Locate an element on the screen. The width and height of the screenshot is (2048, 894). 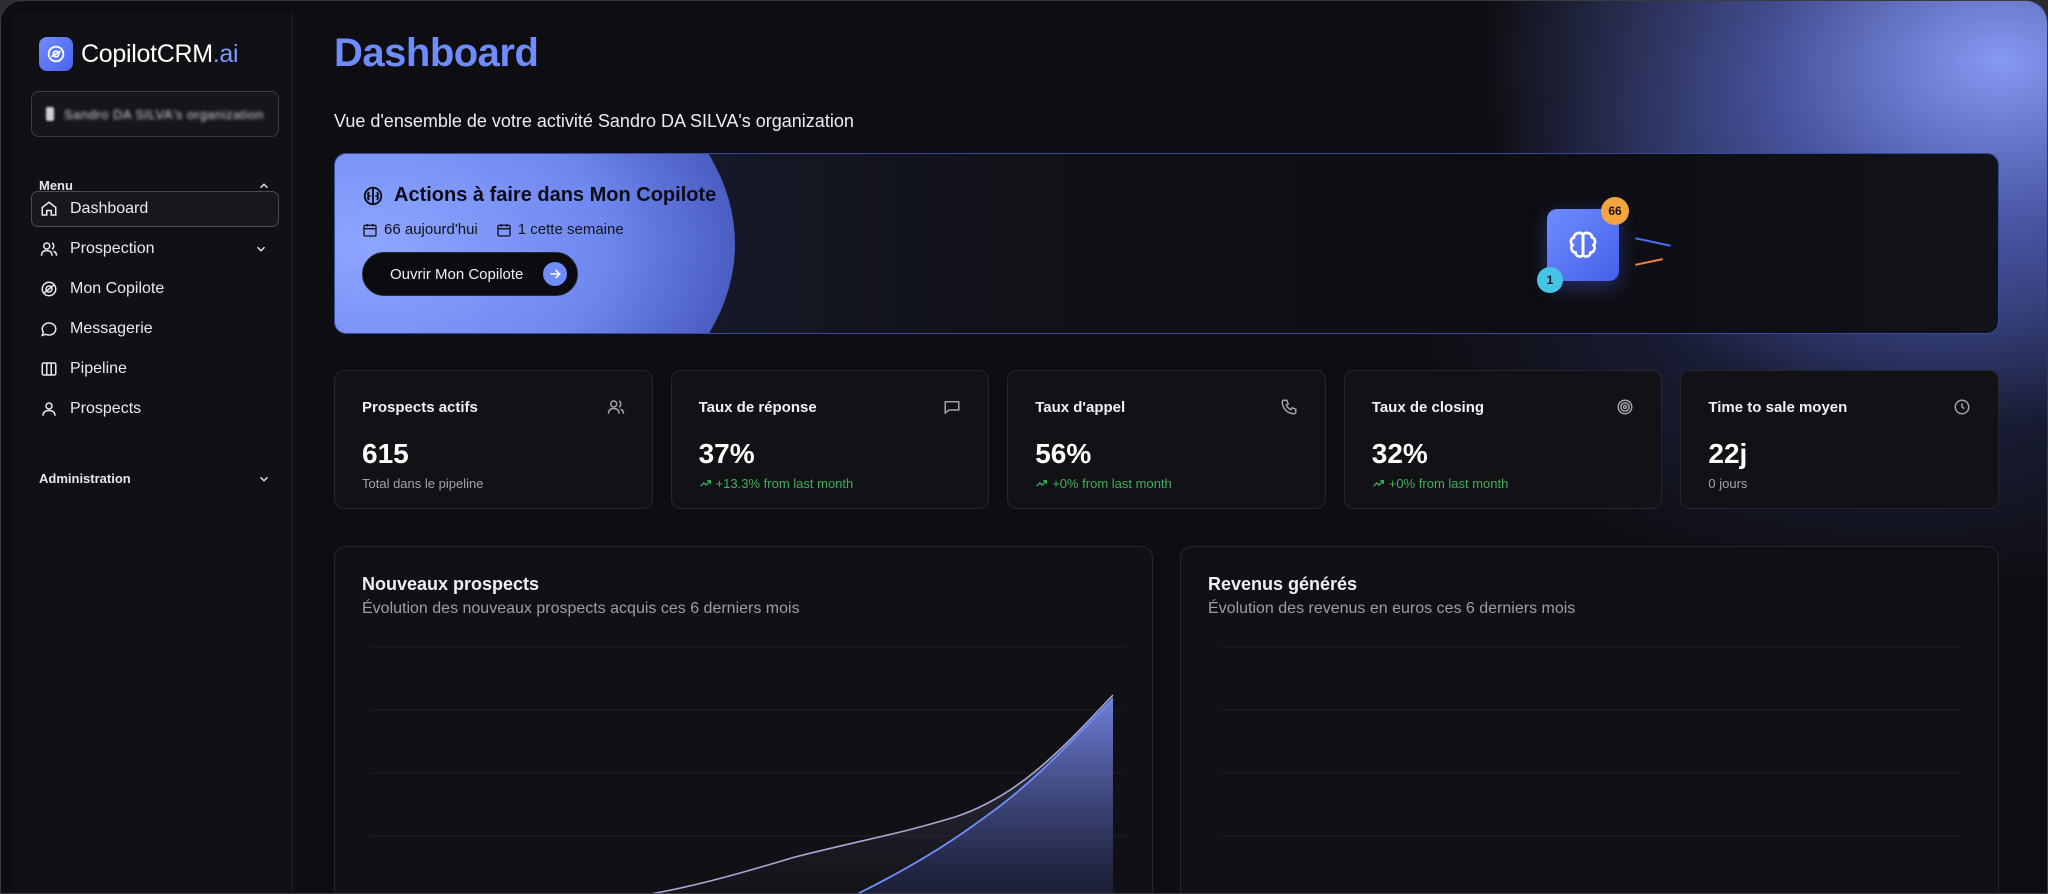
banner-title: Actions à faire dans Mon Copilote is located at coordinates (539, 195).